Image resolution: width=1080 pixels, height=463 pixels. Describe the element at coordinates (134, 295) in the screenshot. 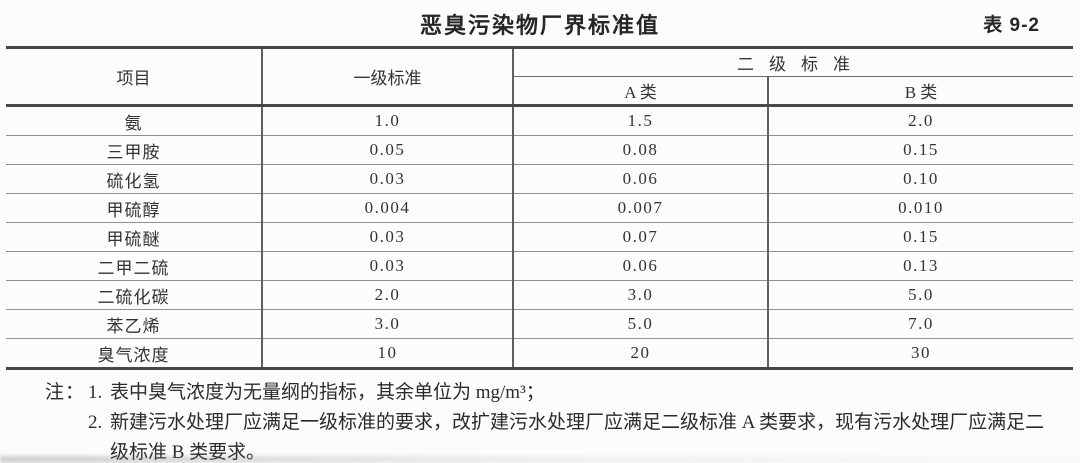

I see `item-name-cell: 二硫化碳` at that location.